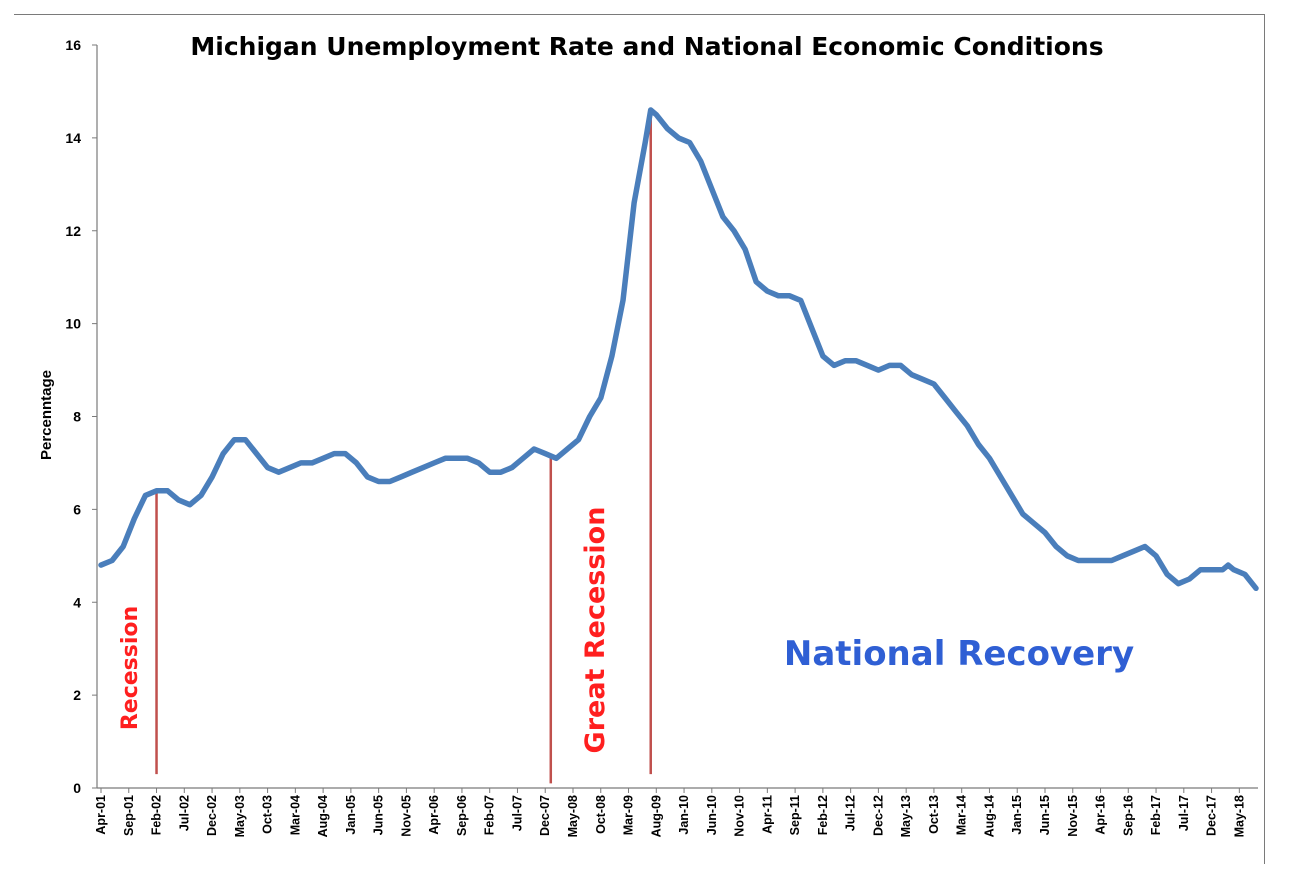  I want to click on great-recession-label: Great Recession, so click(595, 630).